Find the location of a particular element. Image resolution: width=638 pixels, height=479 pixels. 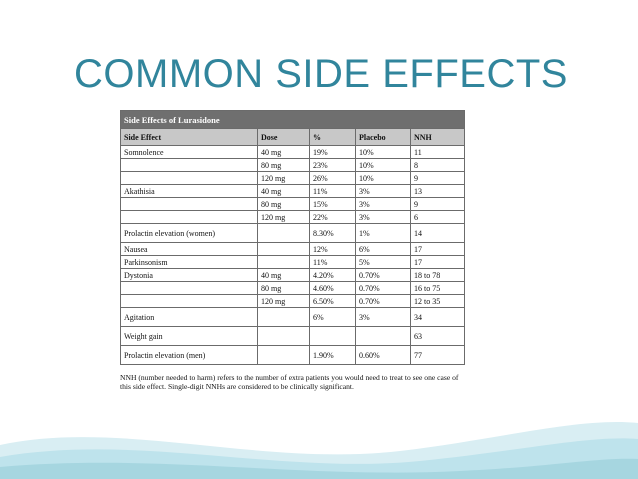

cell-side-effect: Nausea is located at coordinates (189, 249).